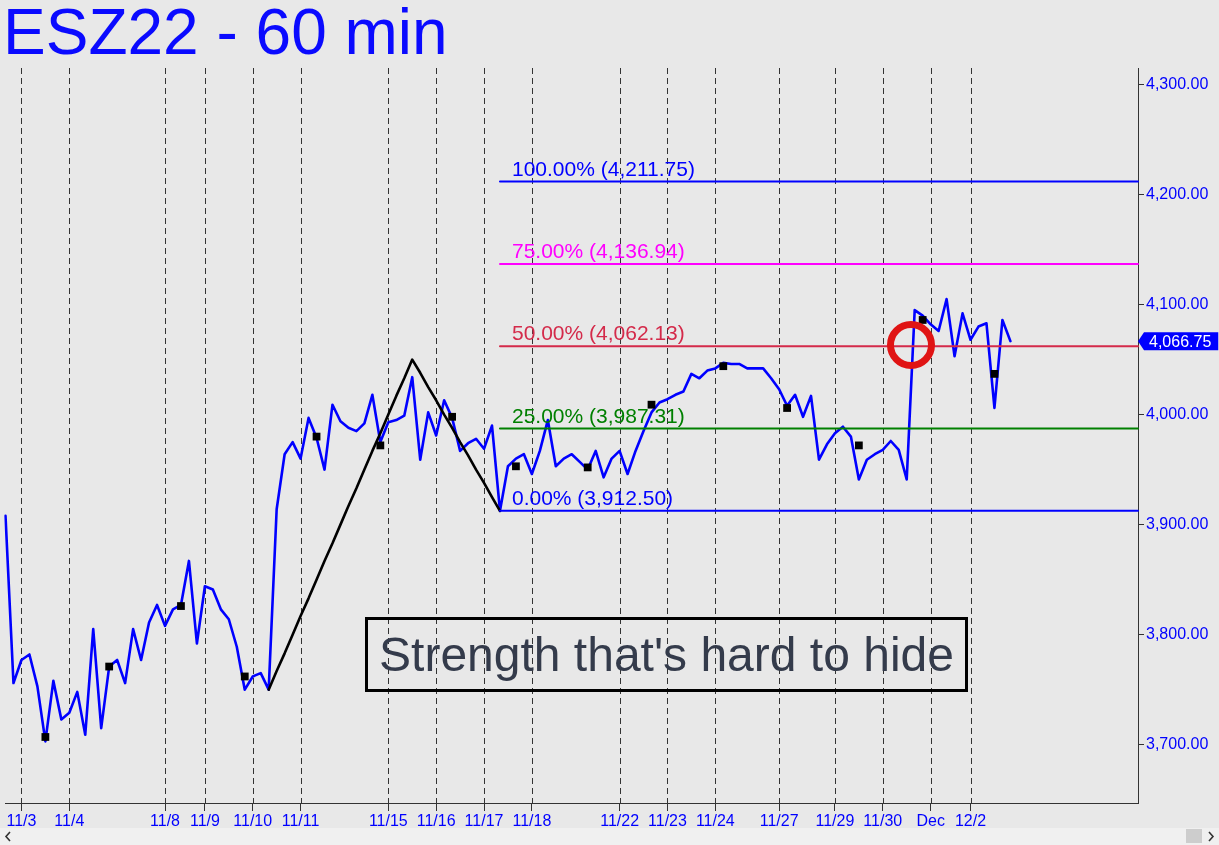  What do you see at coordinates (835, 821) in the screenshot?
I see `x-tick-label: 11/29` at bounding box center [835, 821].